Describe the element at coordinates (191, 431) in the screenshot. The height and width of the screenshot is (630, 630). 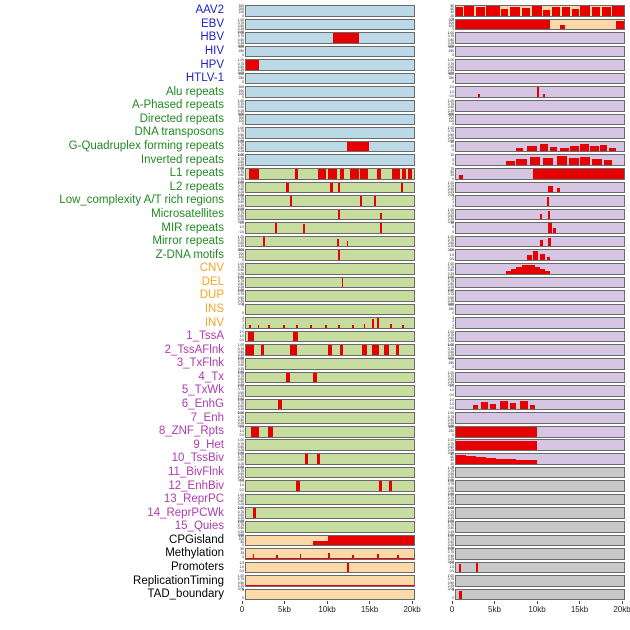
I see `track-label: 8_ZNF_Rpts` at that location.